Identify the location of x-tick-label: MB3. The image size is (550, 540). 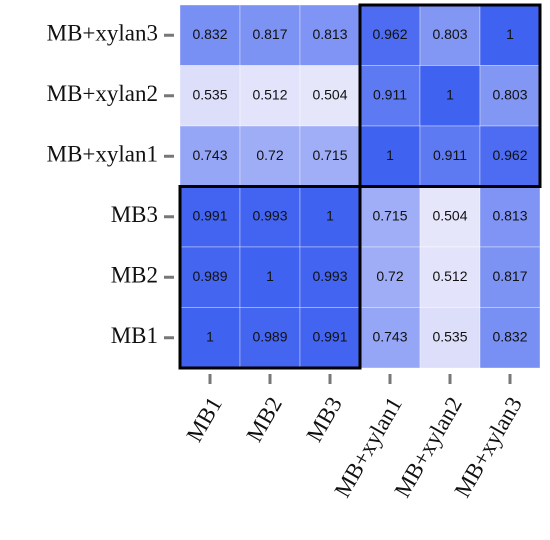
(324, 419).